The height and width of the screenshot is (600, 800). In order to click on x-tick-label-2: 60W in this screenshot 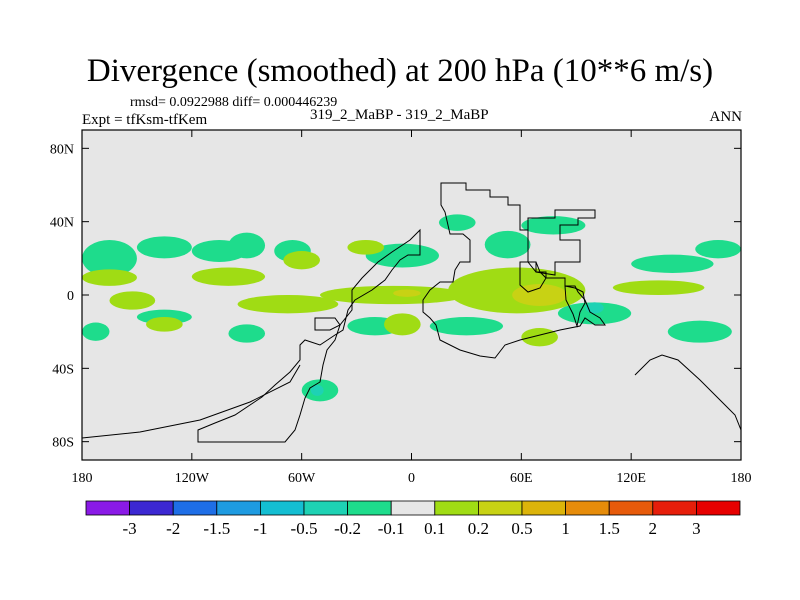, I will do `click(302, 478)`.